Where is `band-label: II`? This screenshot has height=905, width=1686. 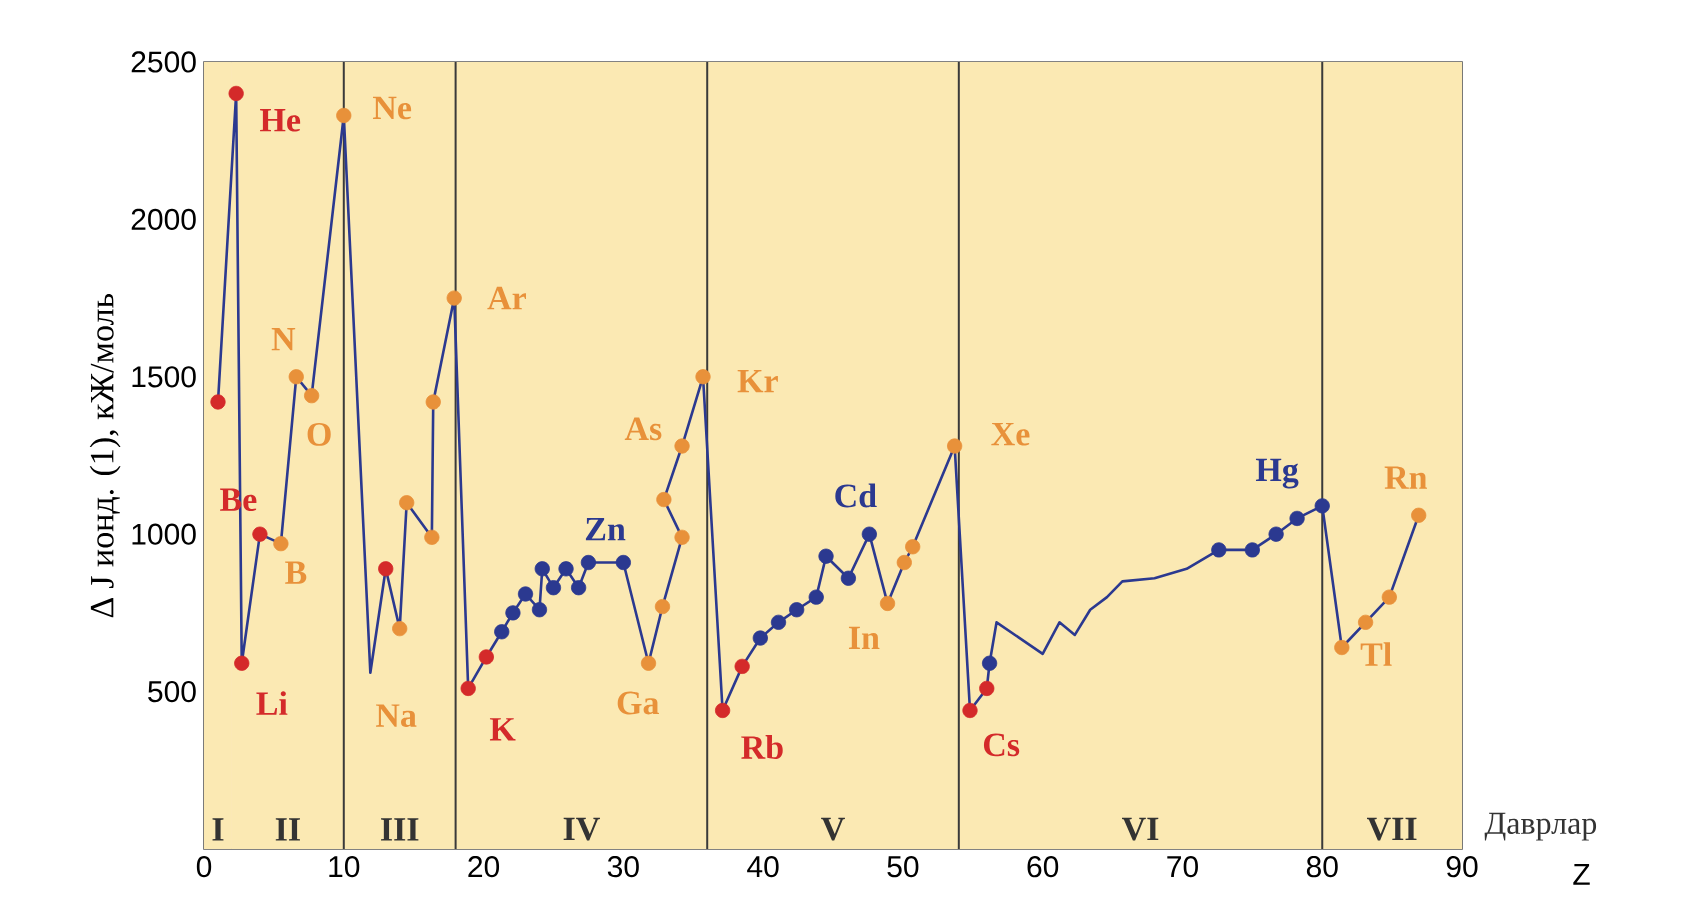
band-label: II is located at coordinates (287, 829).